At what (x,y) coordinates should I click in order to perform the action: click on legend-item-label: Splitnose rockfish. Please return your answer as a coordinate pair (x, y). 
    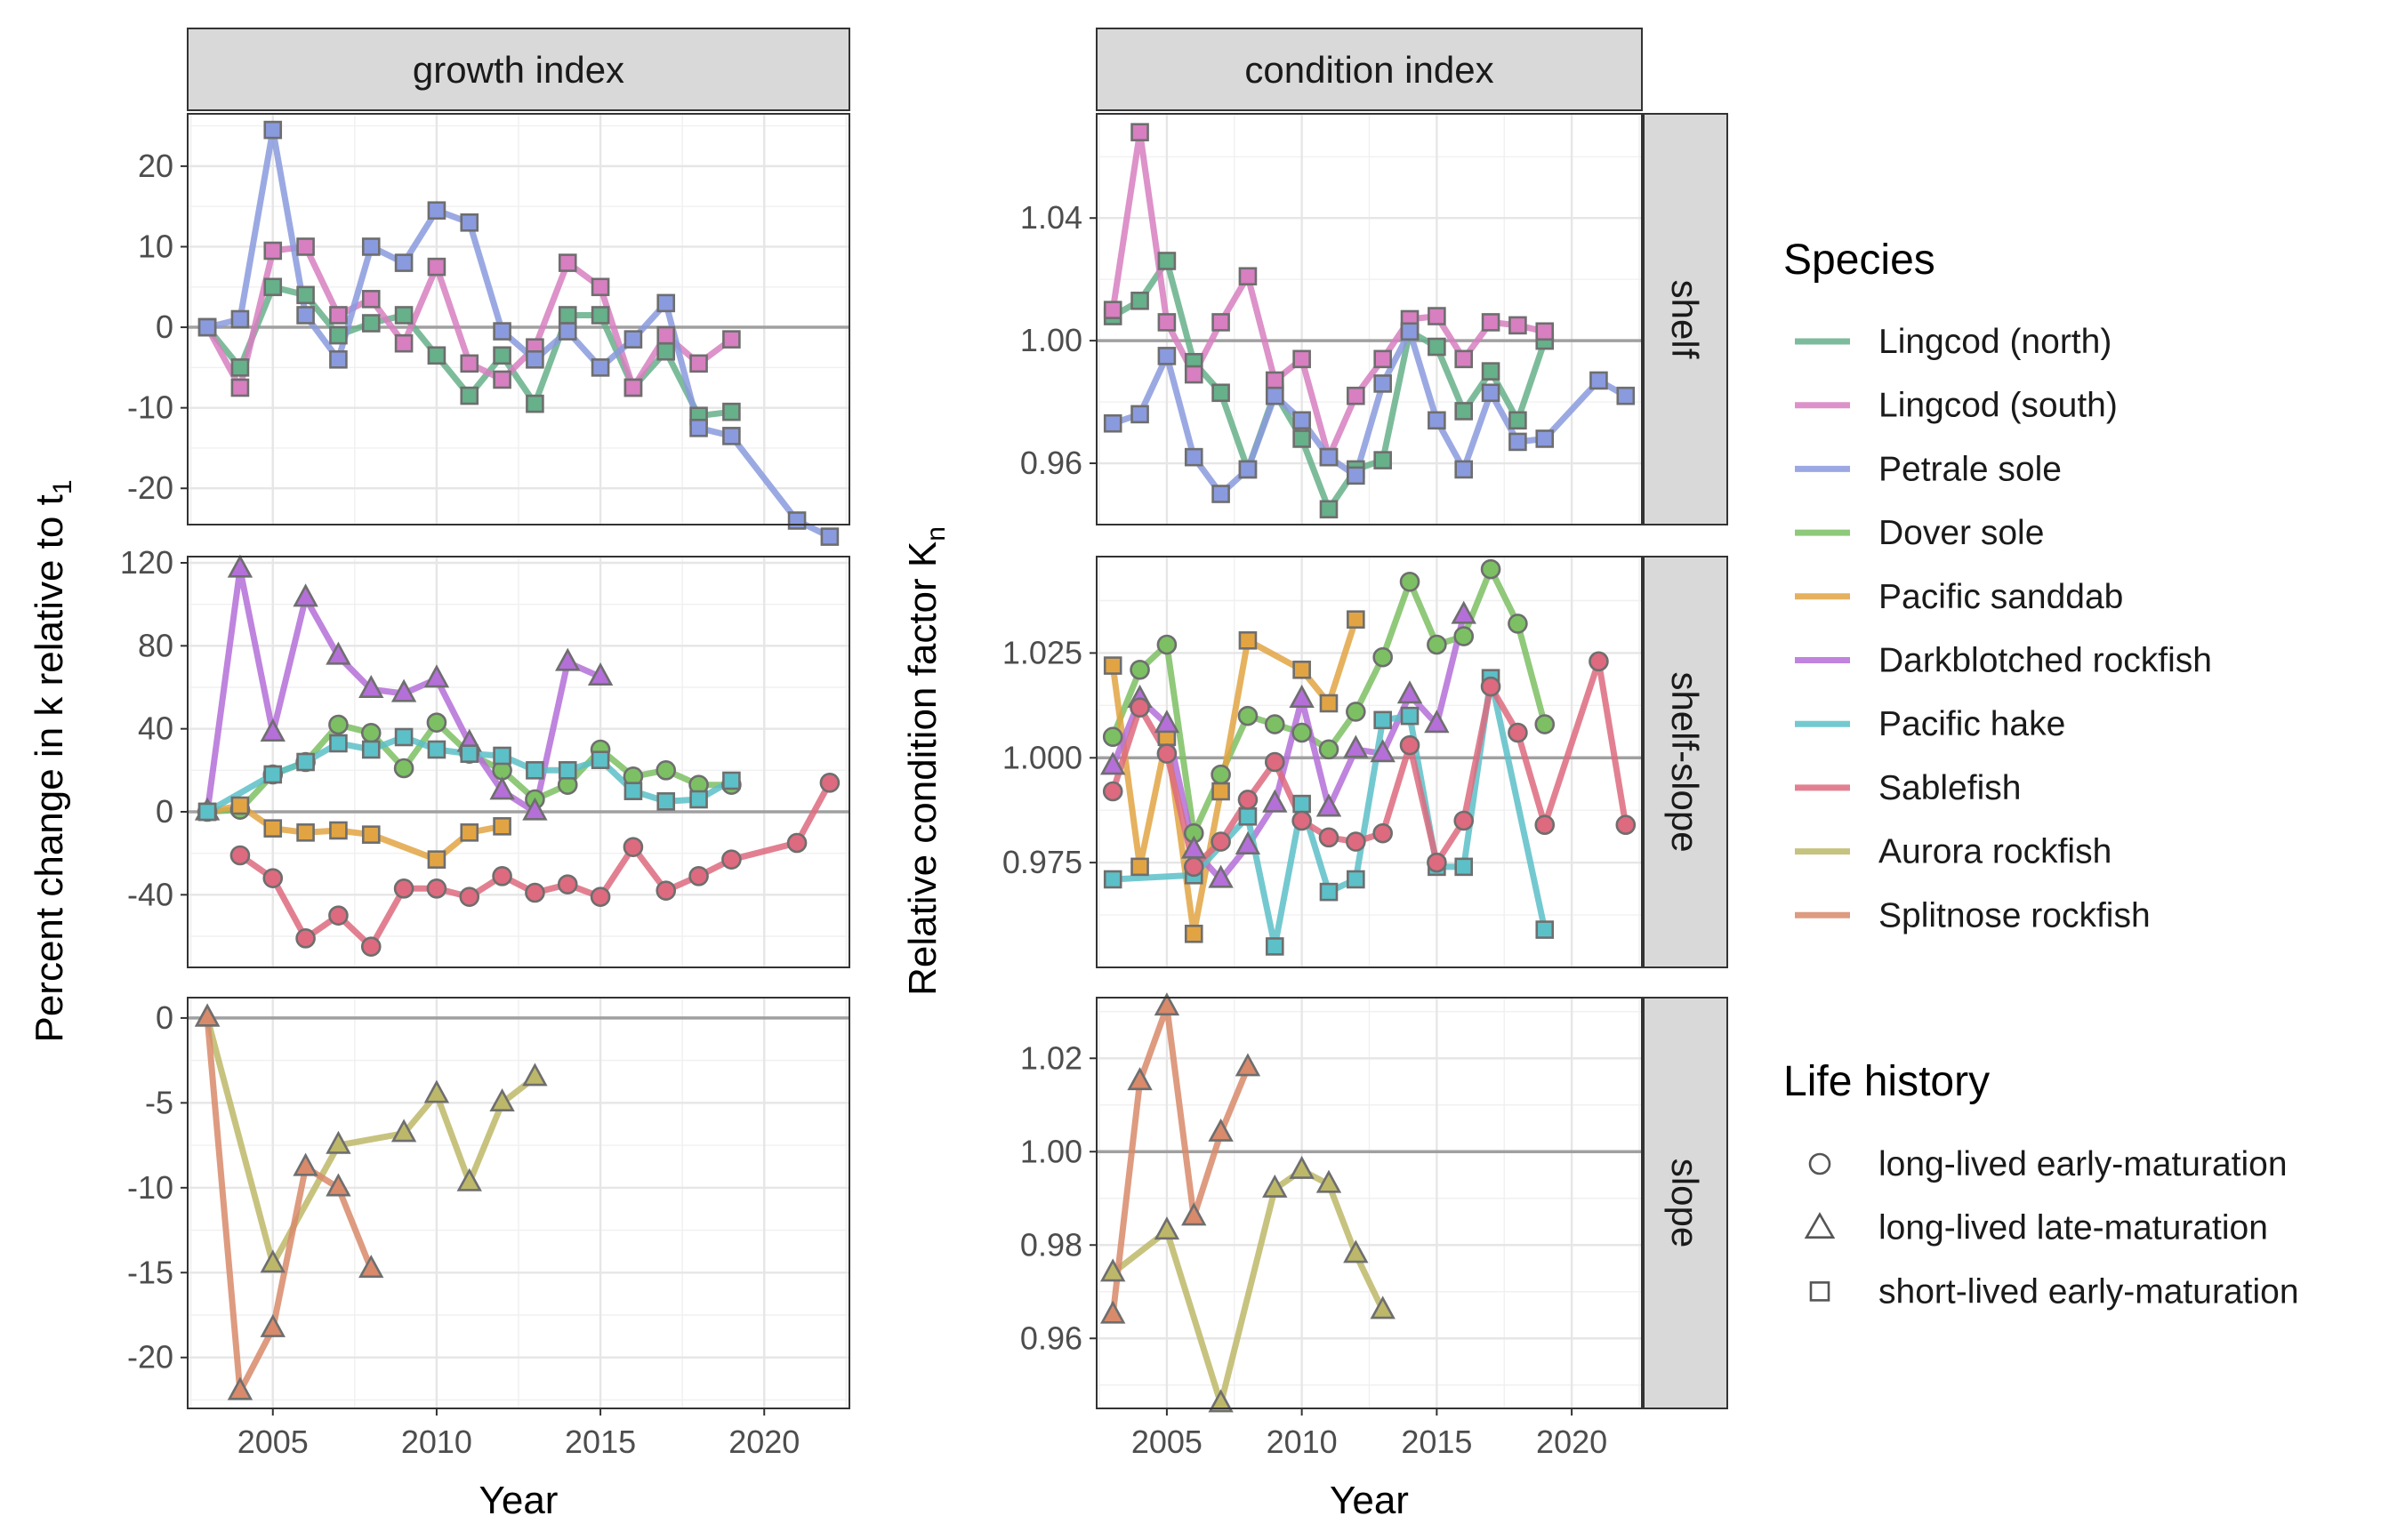
    Looking at the image, I should click on (2014, 915).